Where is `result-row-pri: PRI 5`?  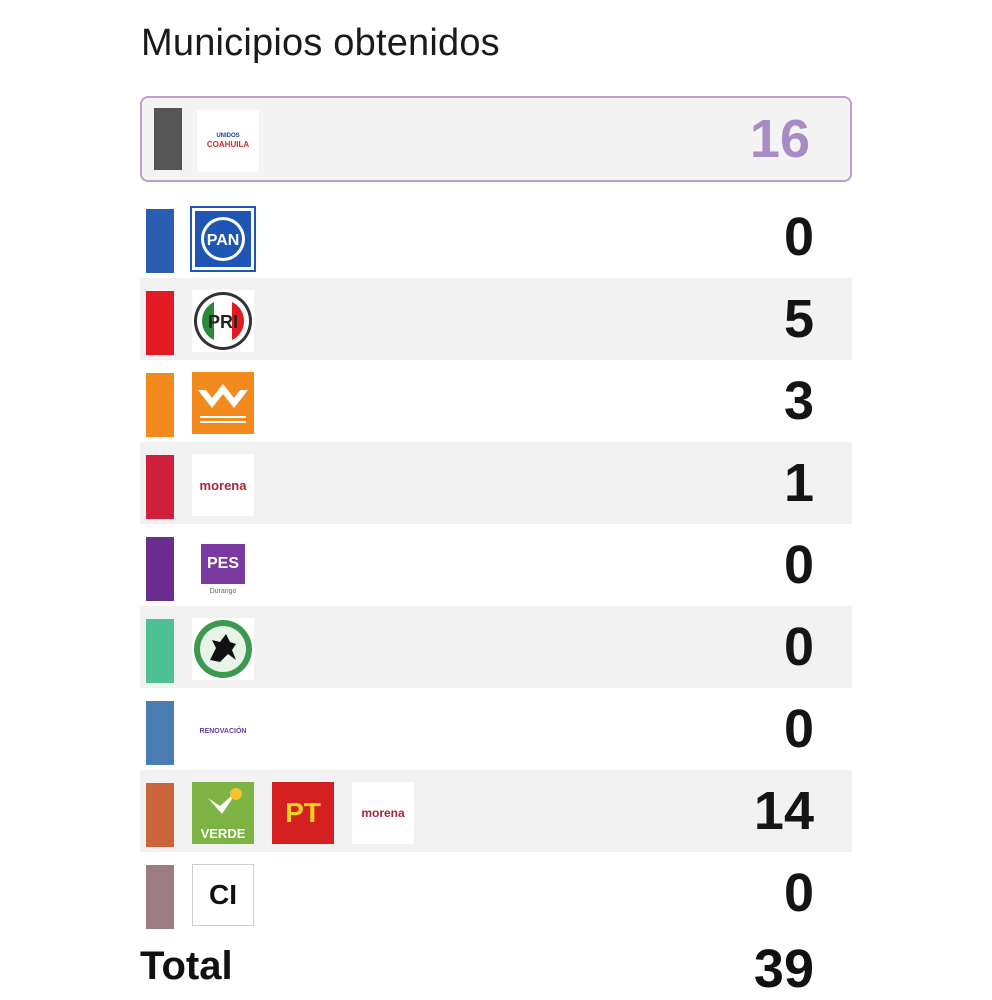
result-row-pri: PRI 5 is located at coordinates (496, 319).